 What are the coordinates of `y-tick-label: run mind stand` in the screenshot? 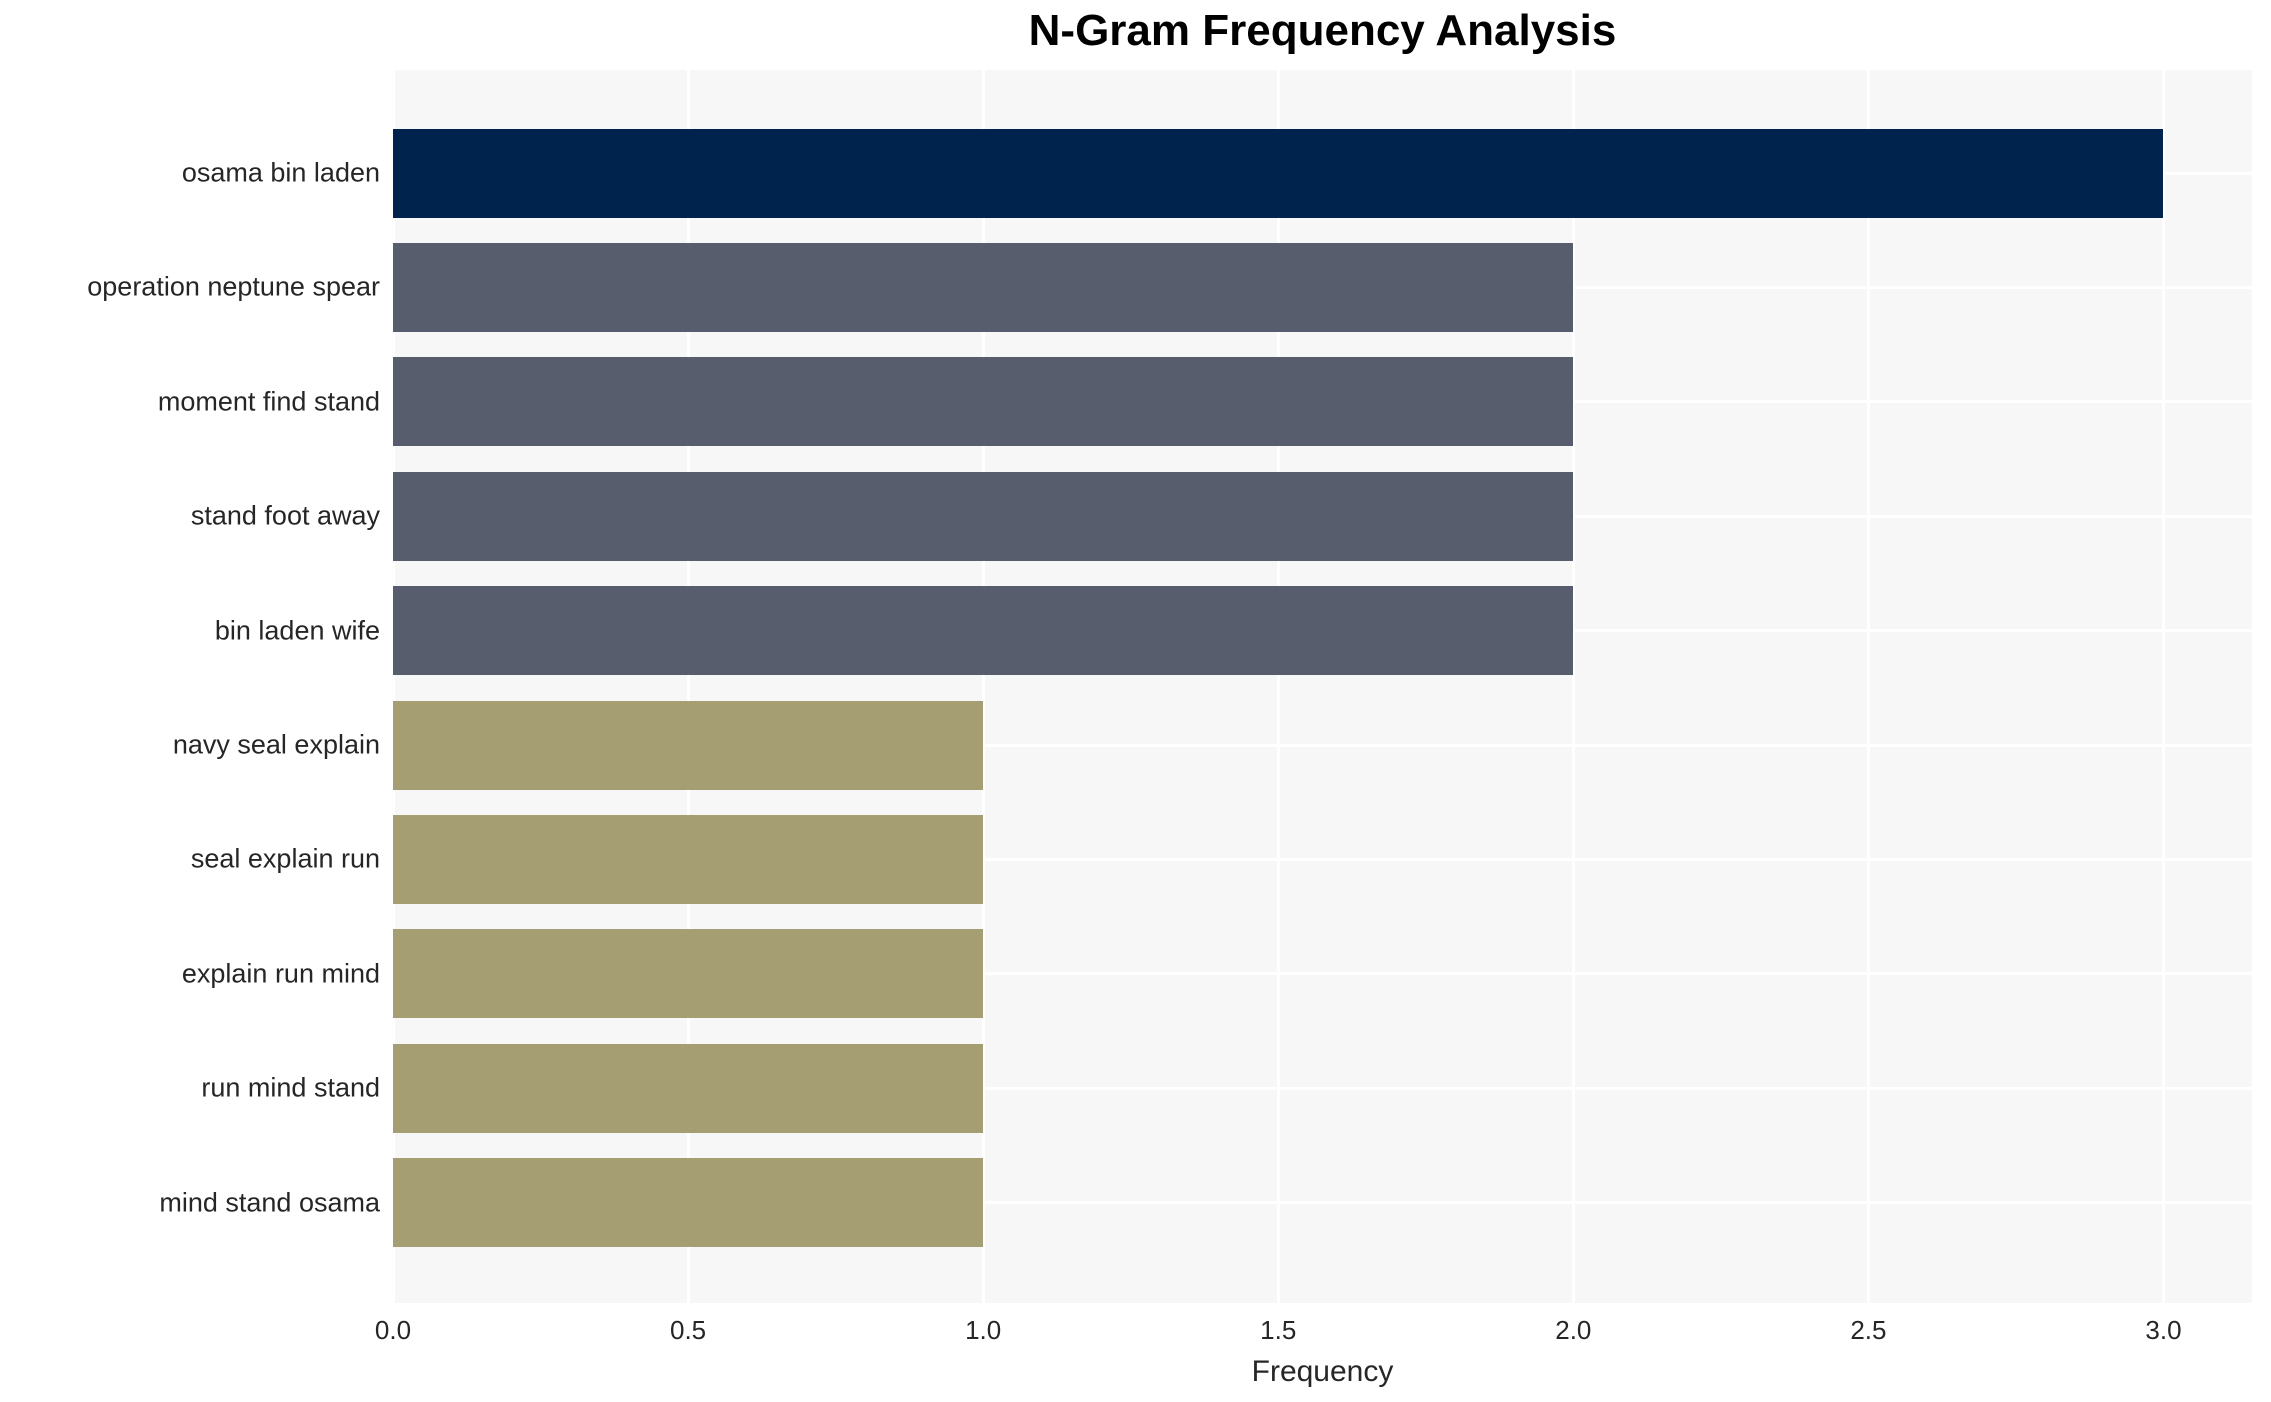 It's located at (290, 1087).